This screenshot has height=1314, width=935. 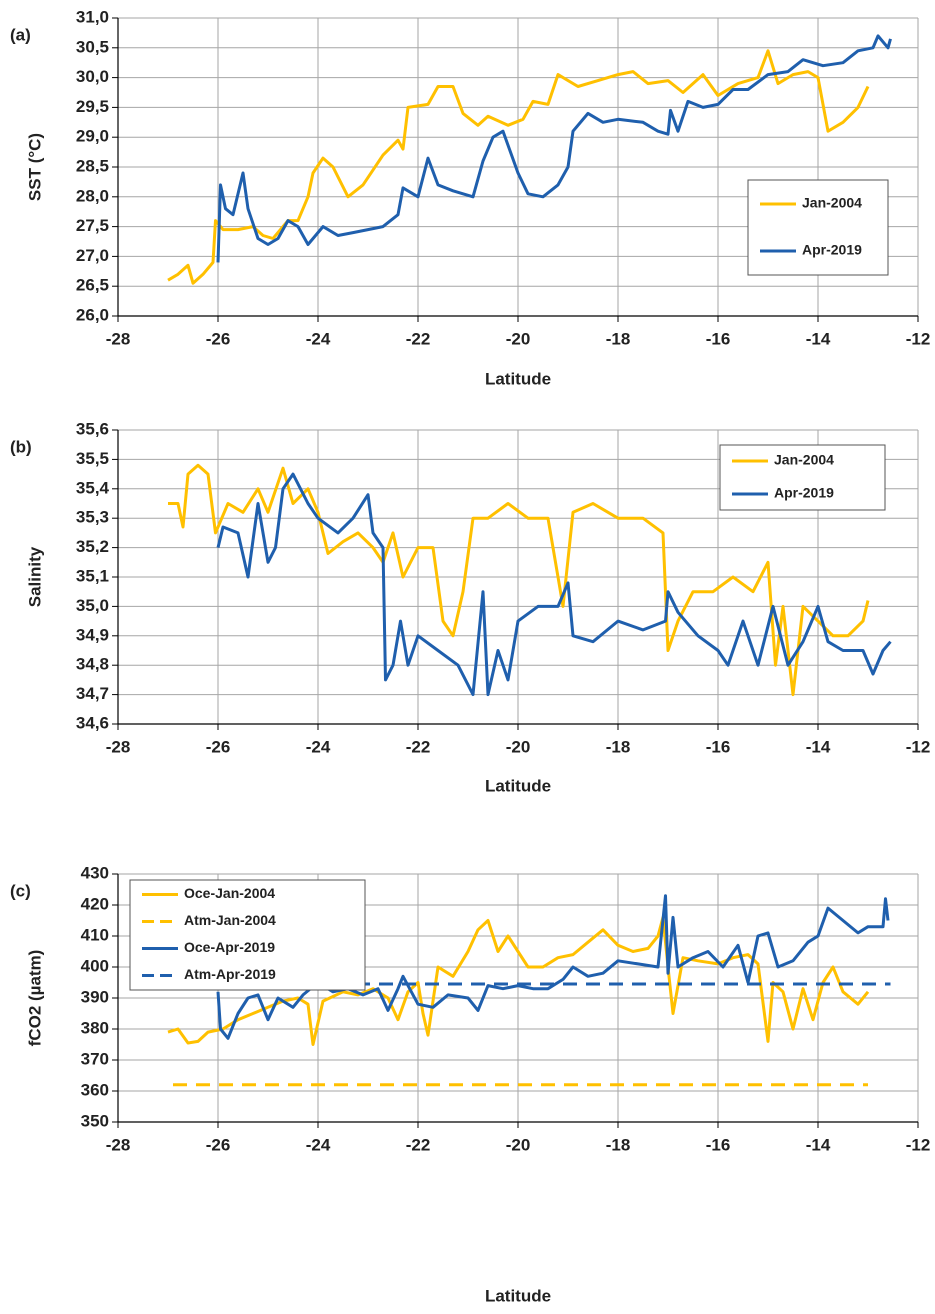 I want to click on y-tick-label: 34,9, so click(x=92, y=634).